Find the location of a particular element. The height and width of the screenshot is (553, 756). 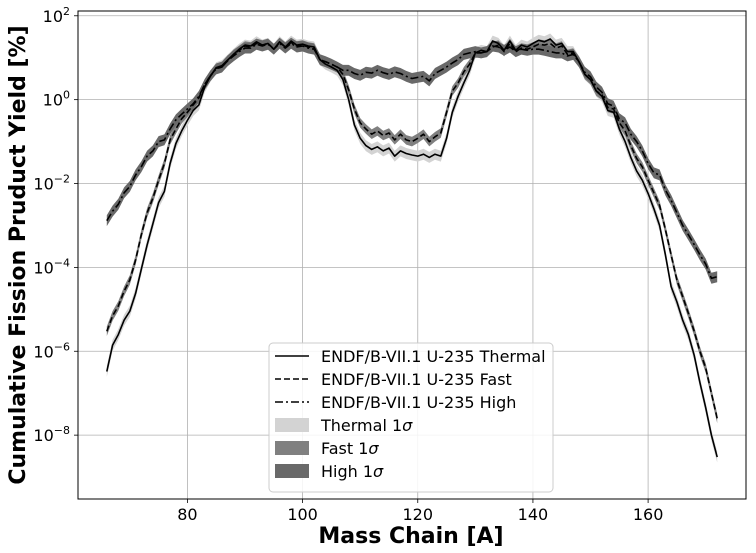

x-axis-label: Mass Chain [A] is located at coordinates (410, 536).